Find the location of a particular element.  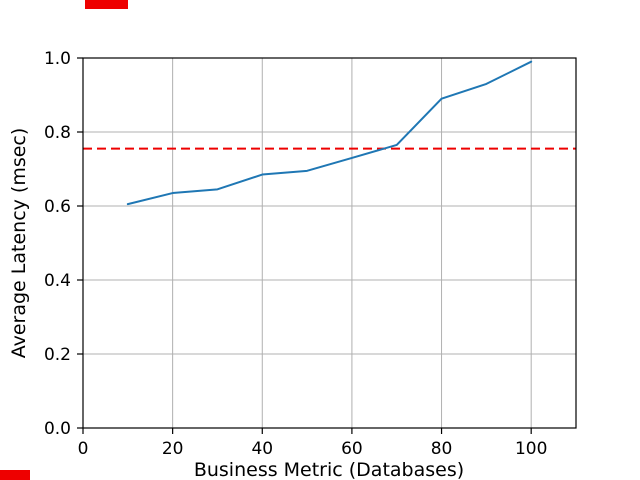

y-tick-label: 0.8 is located at coordinates (57, 133).